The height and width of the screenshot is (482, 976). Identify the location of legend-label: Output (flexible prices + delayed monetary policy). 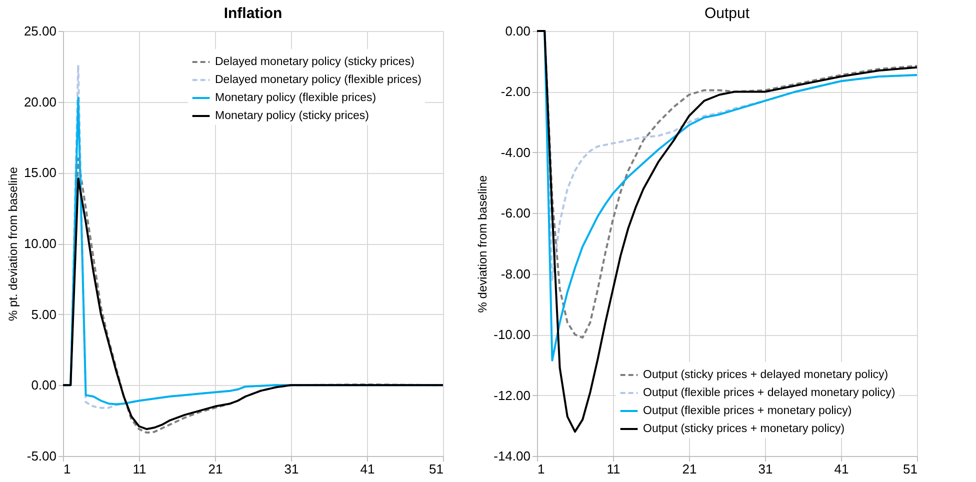
(769, 393).